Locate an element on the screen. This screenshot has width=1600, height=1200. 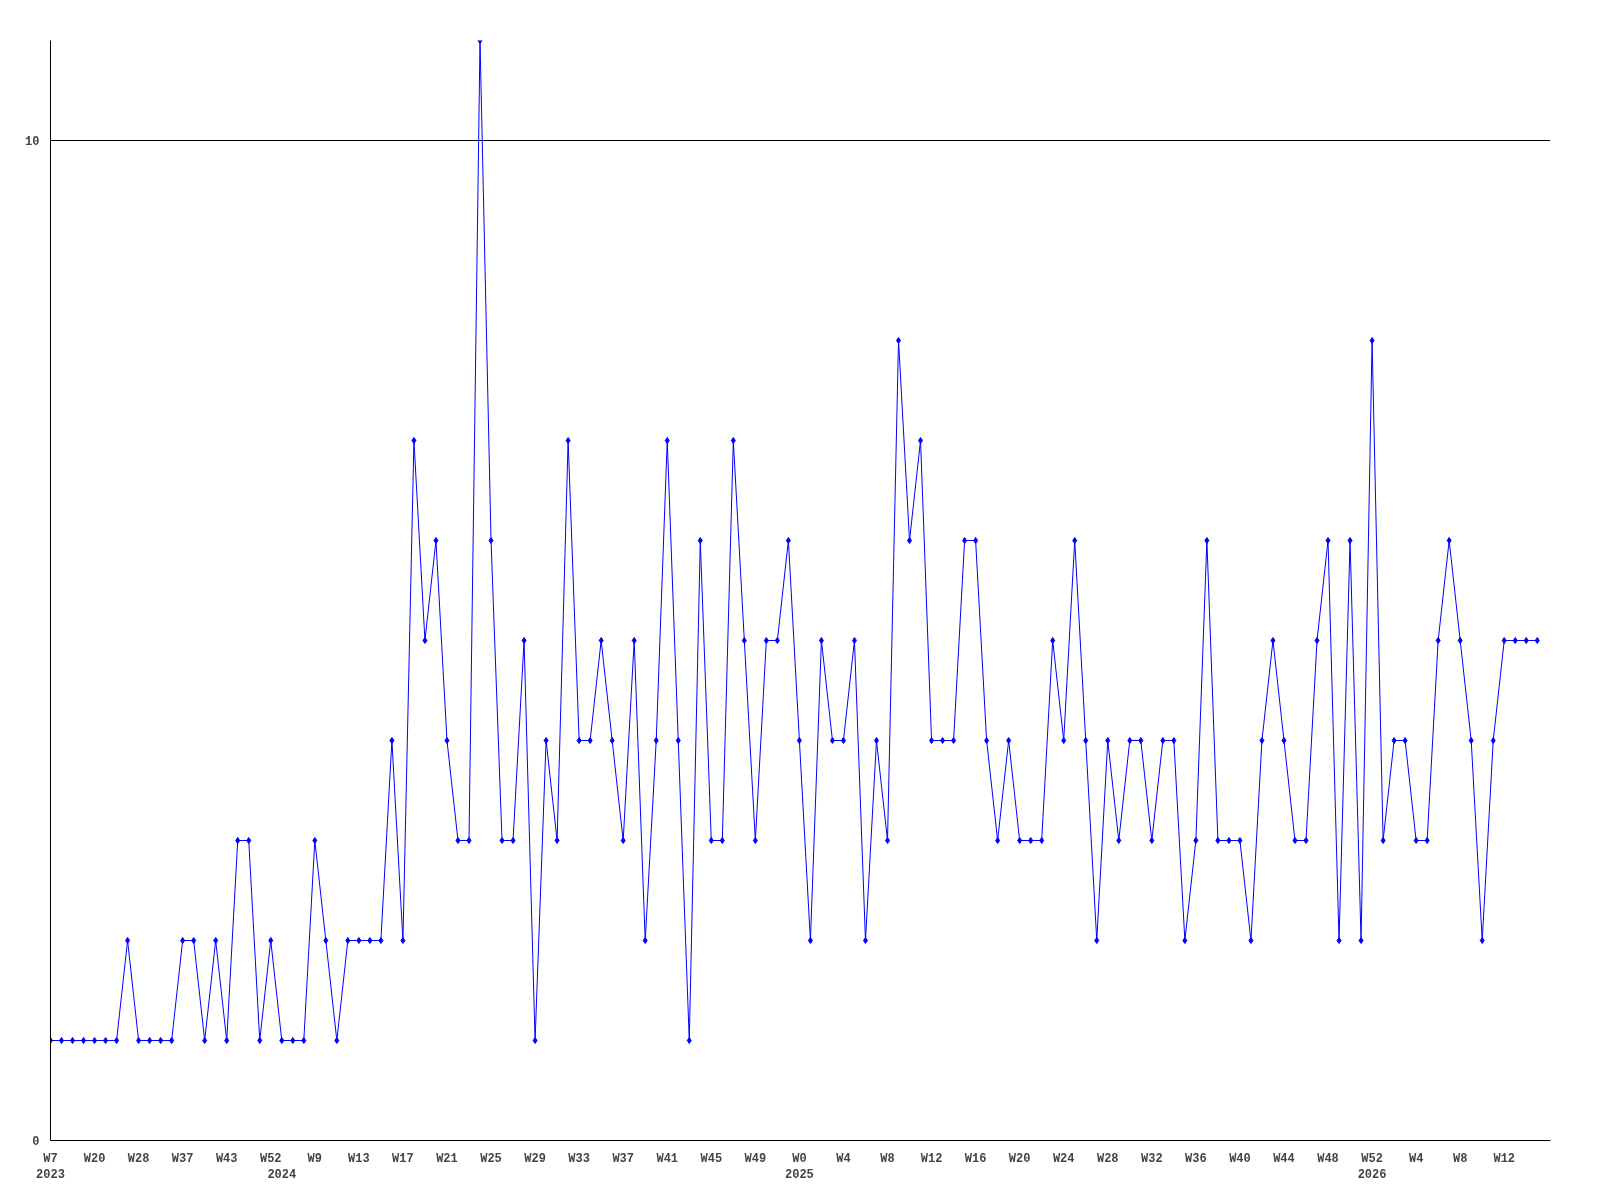
x-tick-label: W48 is located at coordinates (1328, 1158).